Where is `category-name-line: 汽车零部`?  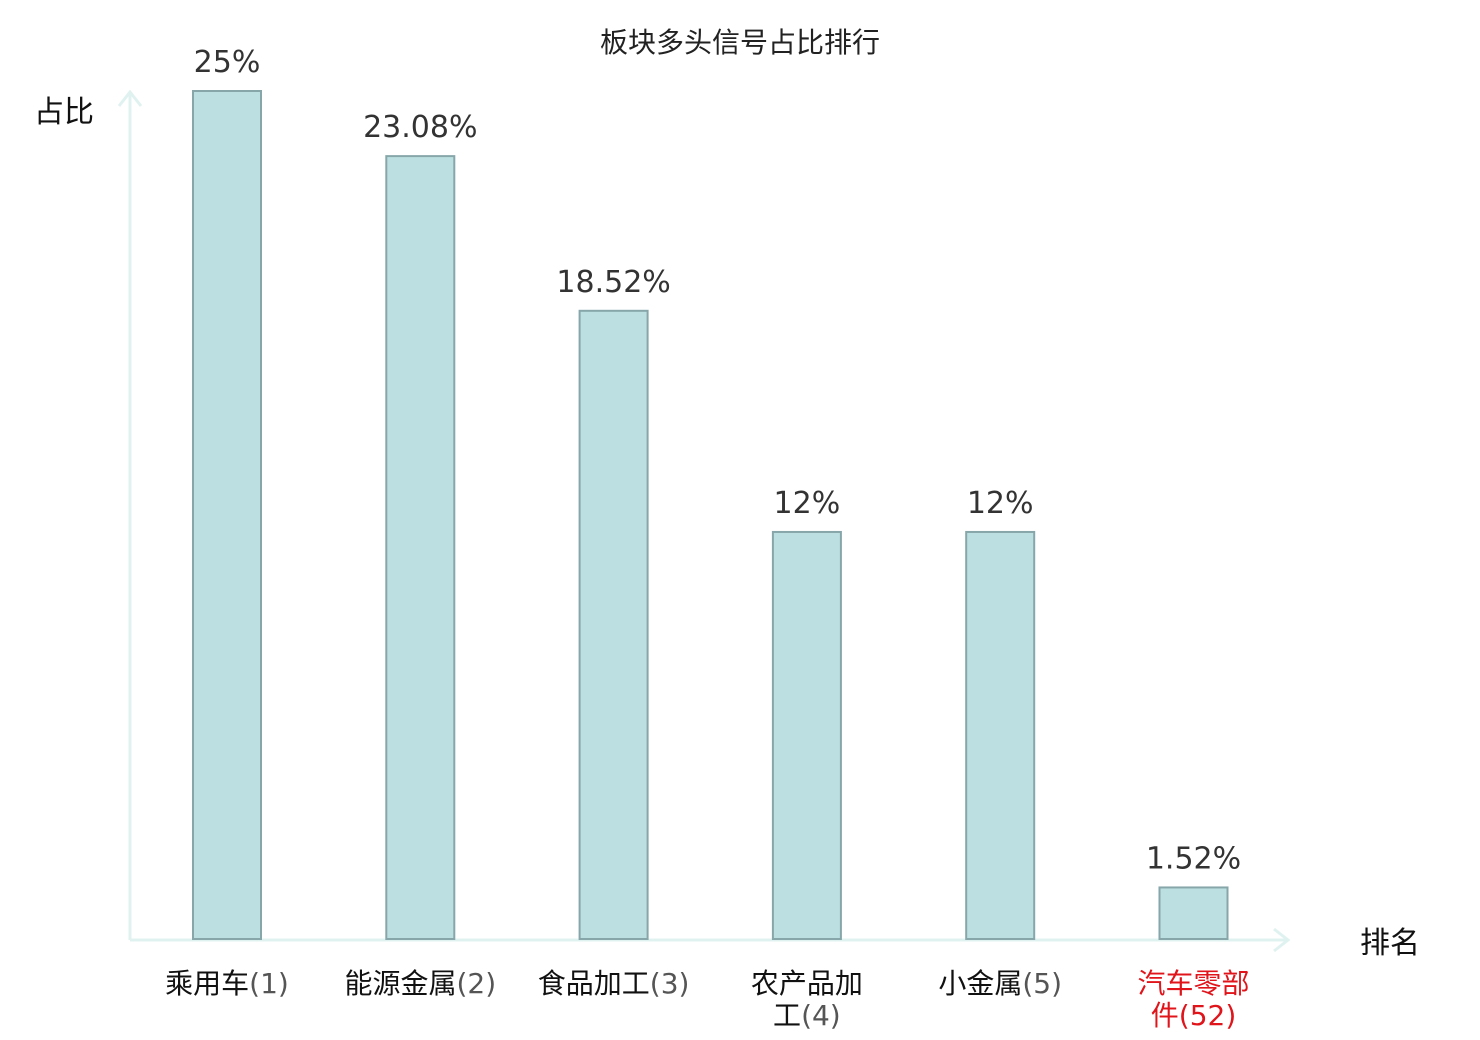
category-name-line: 汽车零部 is located at coordinates (1193, 983).